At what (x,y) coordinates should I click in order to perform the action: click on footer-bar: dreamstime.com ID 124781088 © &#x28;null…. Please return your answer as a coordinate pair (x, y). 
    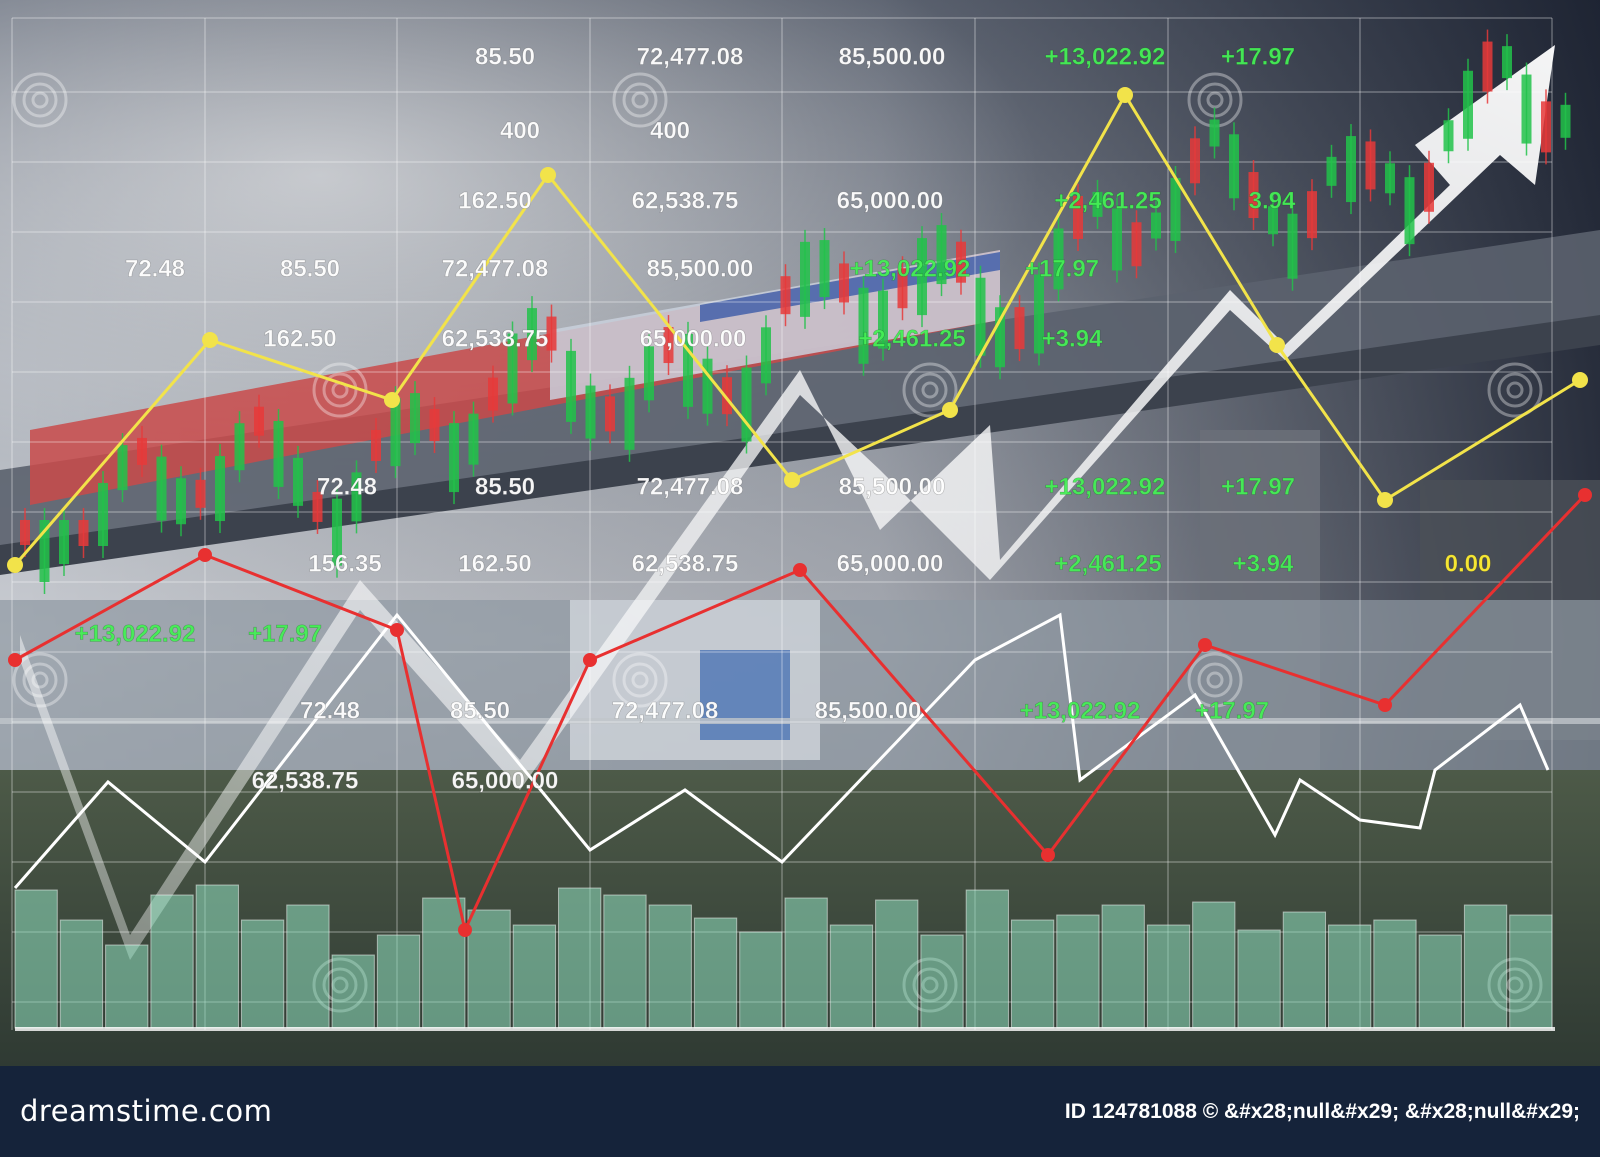
    Looking at the image, I should click on (800, 1111).